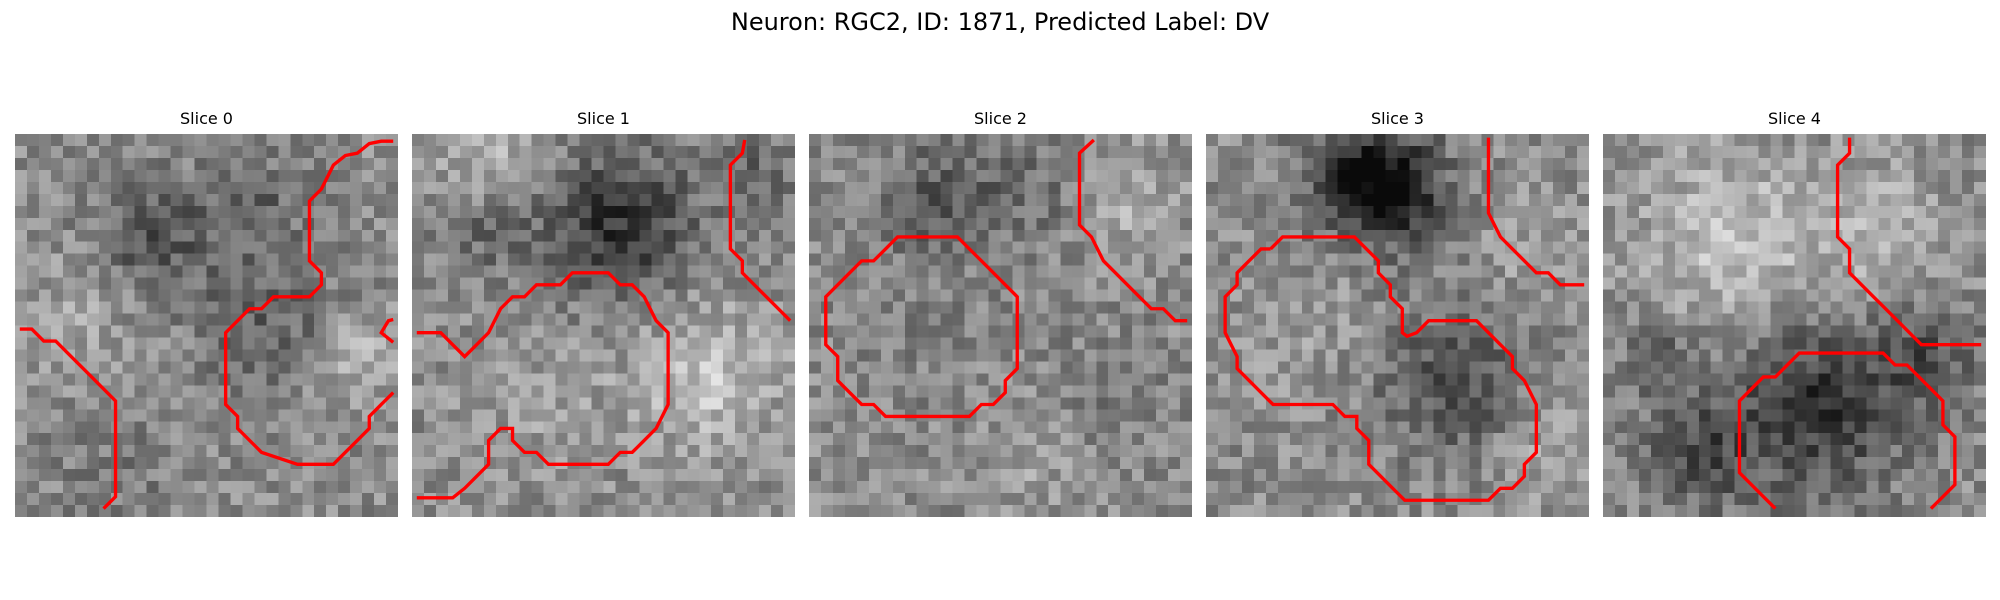 The image size is (2000, 600). Describe the element at coordinates (1000, 118) in the screenshot. I see `slice-title: Slice 2` at that location.